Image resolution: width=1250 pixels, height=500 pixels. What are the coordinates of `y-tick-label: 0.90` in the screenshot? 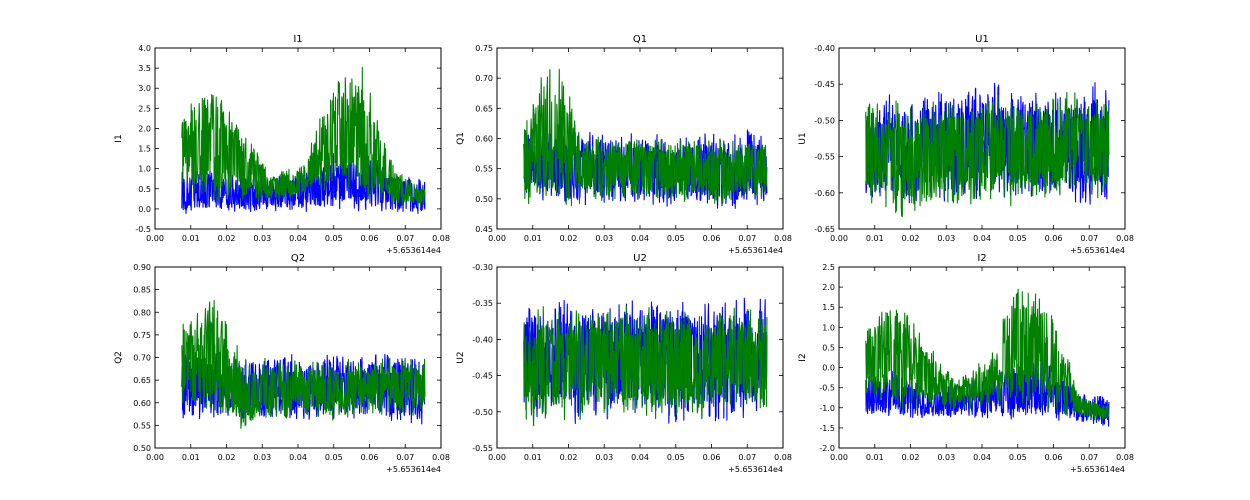 It's located at (142, 267).